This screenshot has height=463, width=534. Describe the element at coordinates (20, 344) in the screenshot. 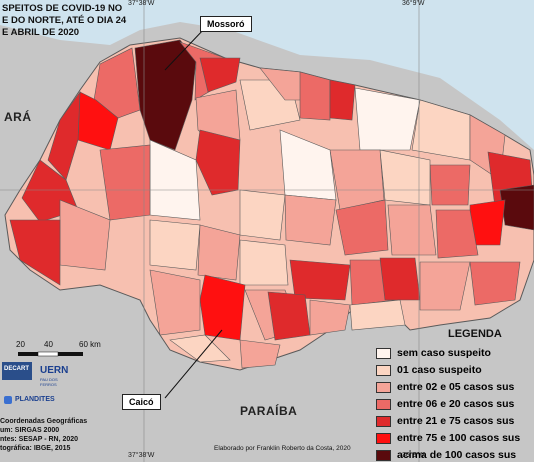

I see `scale-tick-20: 20` at that location.